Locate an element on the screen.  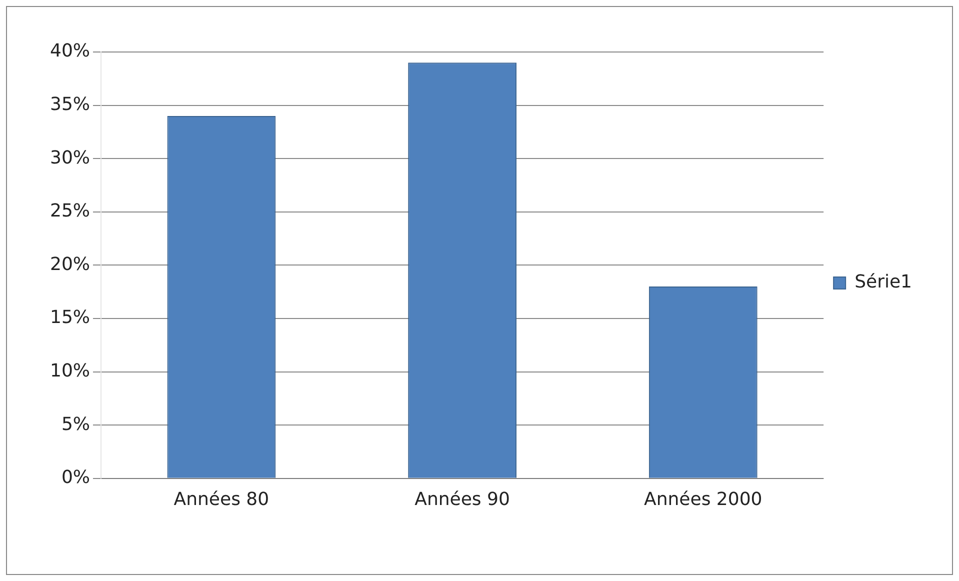
y-tick-label: 30% is located at coordinates (70, 157).